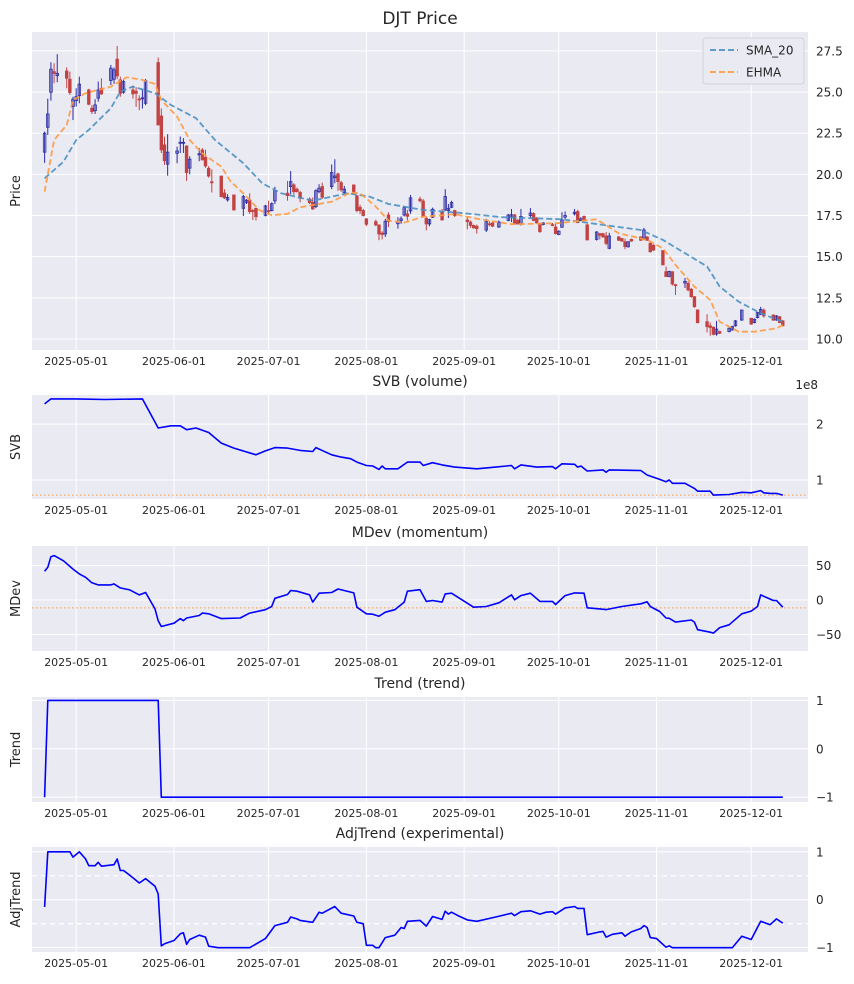 This screenshot has height=984, width=854. I want to click on y-axis-label: SVB, so click(16, 447).